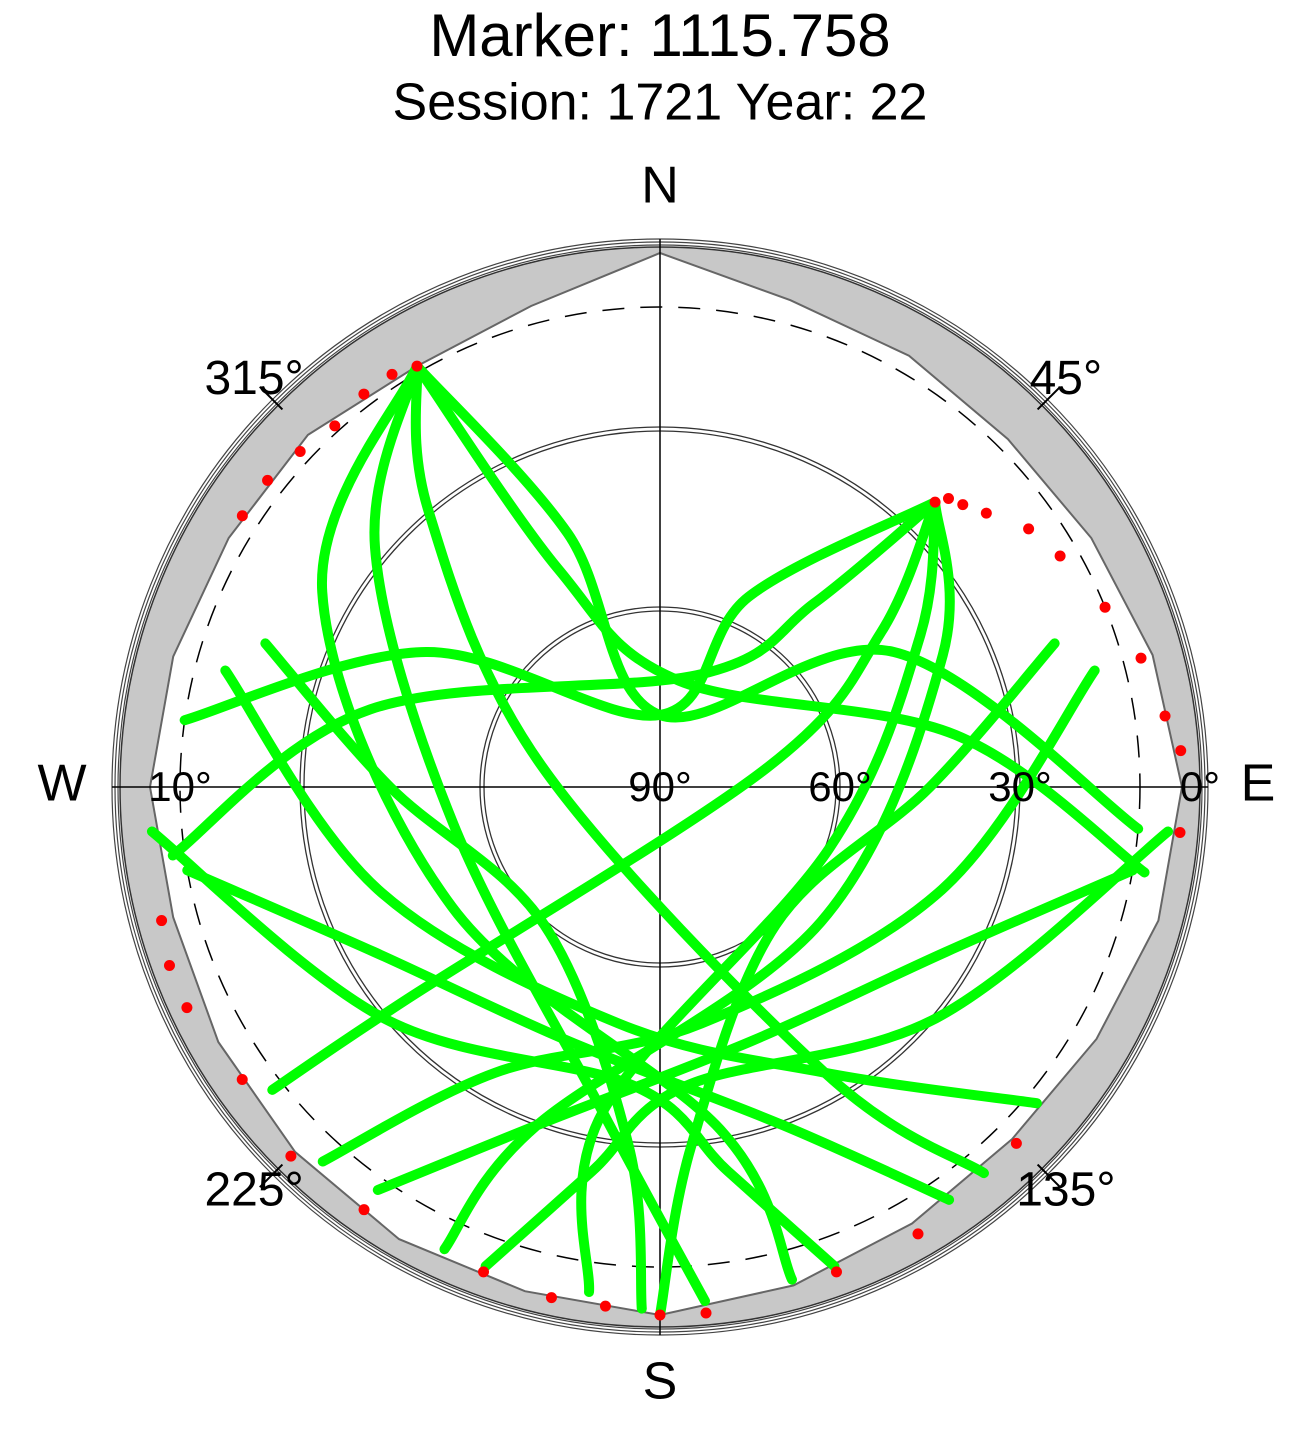 Image resolution: width=1316 pixels, height=1444 pixels. Describe the element at coordinates (180, 786) in the screenshot. I see `elevation-label: 10°` at that location.